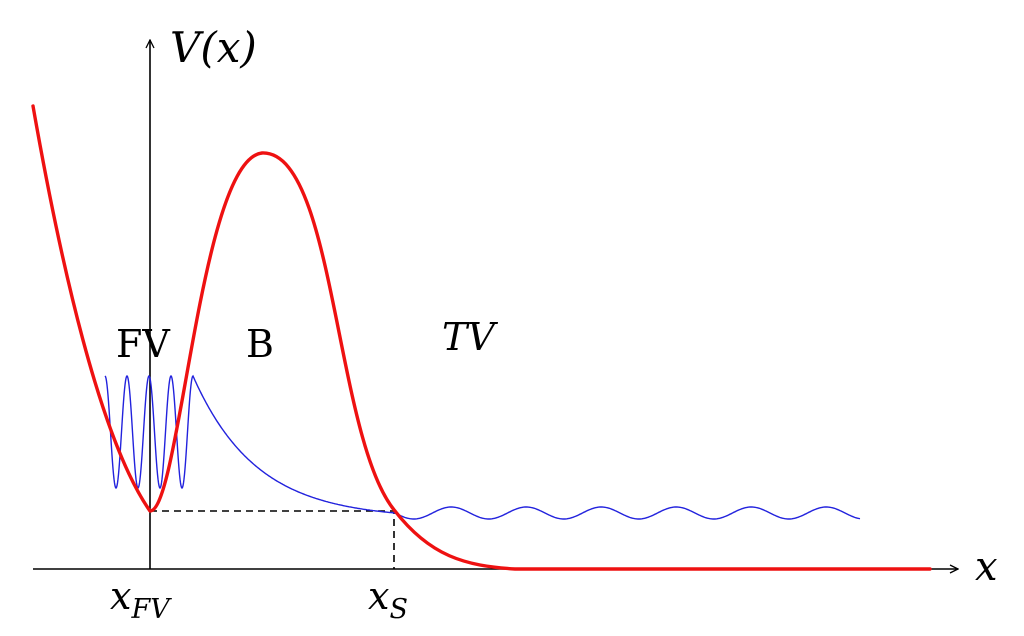 The height and width of the screenshot is (636, 1024). I want to click on tick-label-false-vacuum-sub: FV, so click(151, 609).